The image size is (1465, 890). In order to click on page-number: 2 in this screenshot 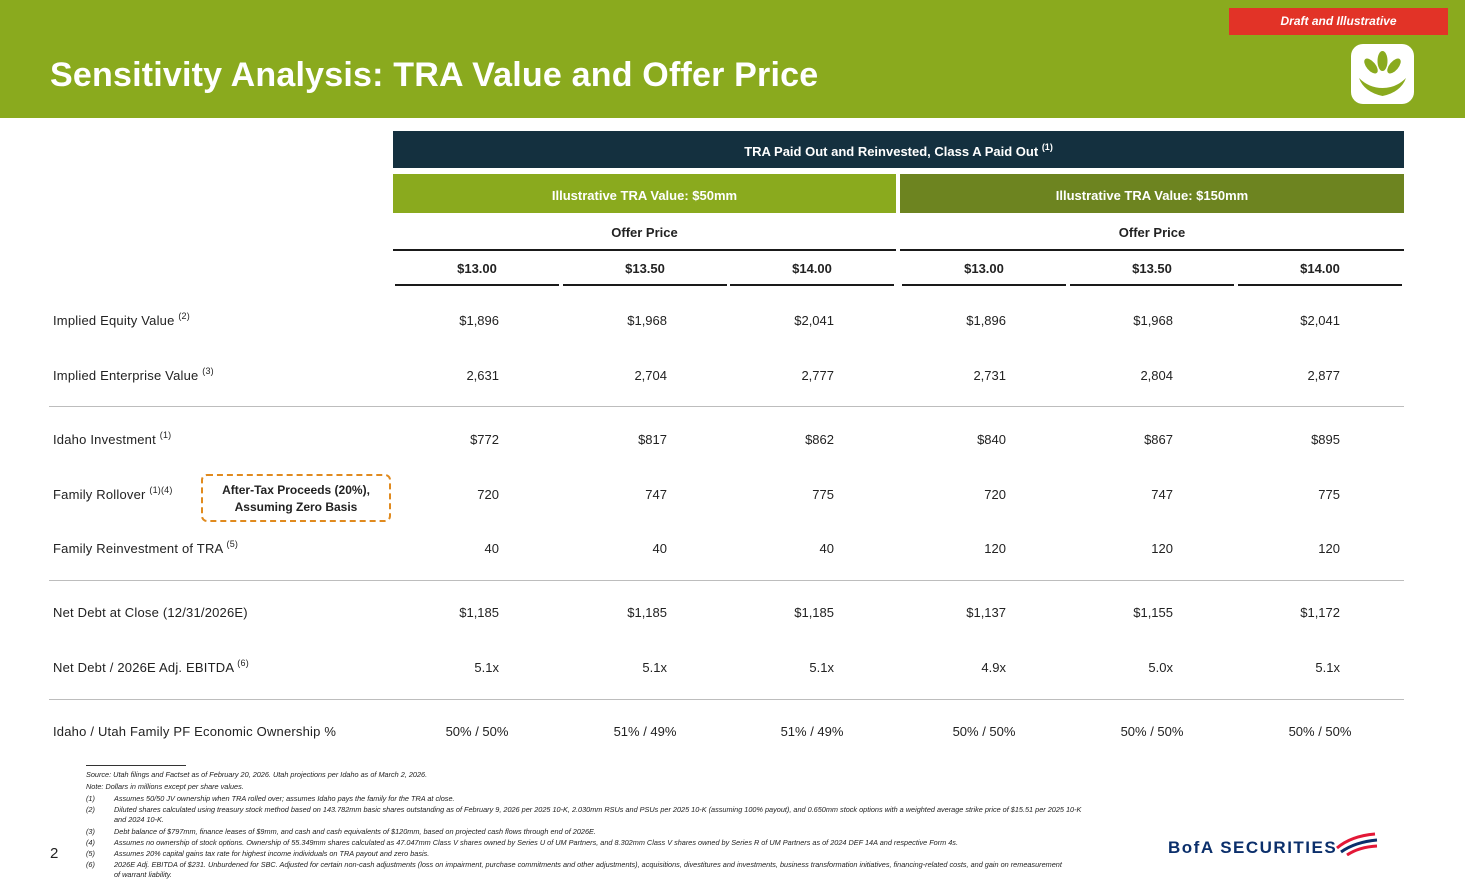, I will do `click(54, 853)`.